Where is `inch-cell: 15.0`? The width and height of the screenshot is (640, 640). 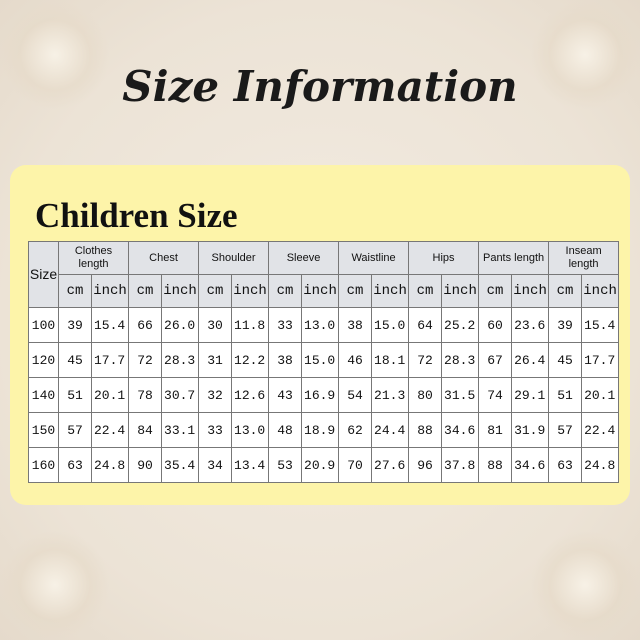 inch-cell: 15.0 is located at coordinates (390, 325).